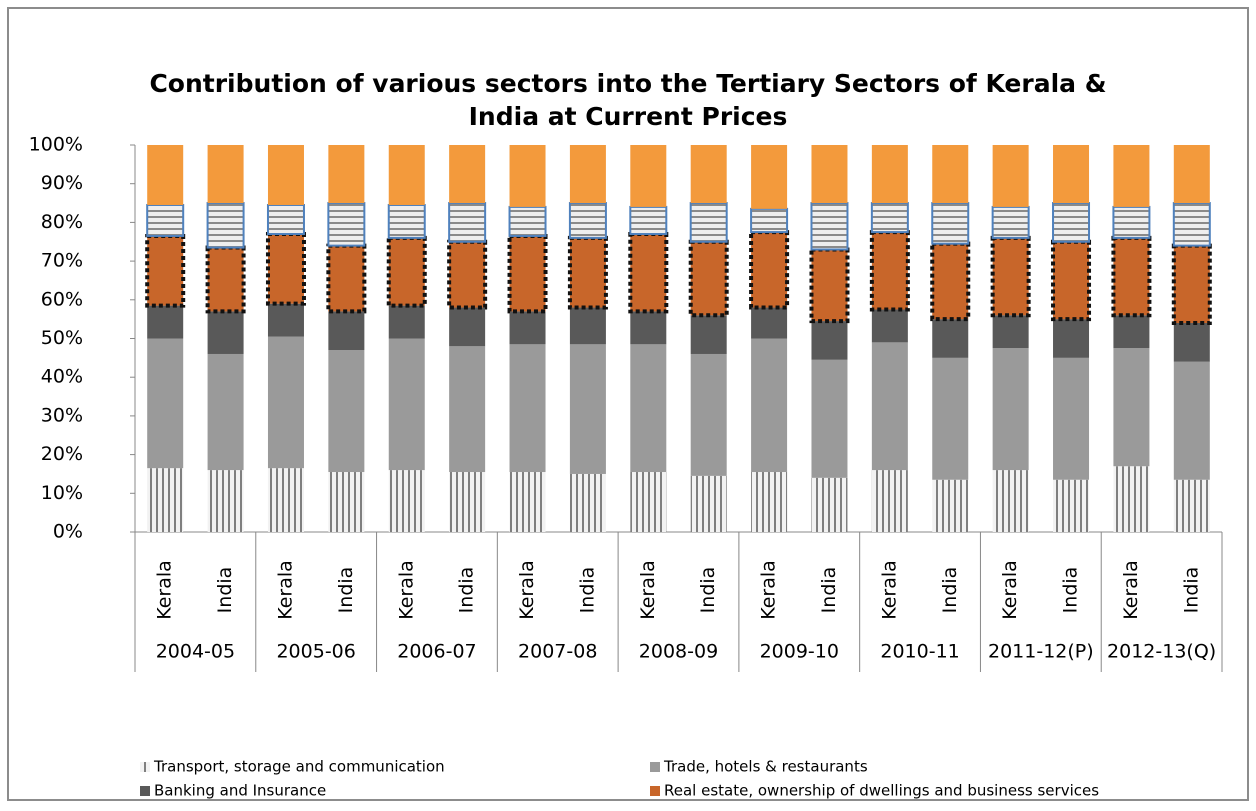  What do you see at coordinates (919, 652) in the screenshot?
I see `group-label: 2010-11` at bounding box center [919, 652].